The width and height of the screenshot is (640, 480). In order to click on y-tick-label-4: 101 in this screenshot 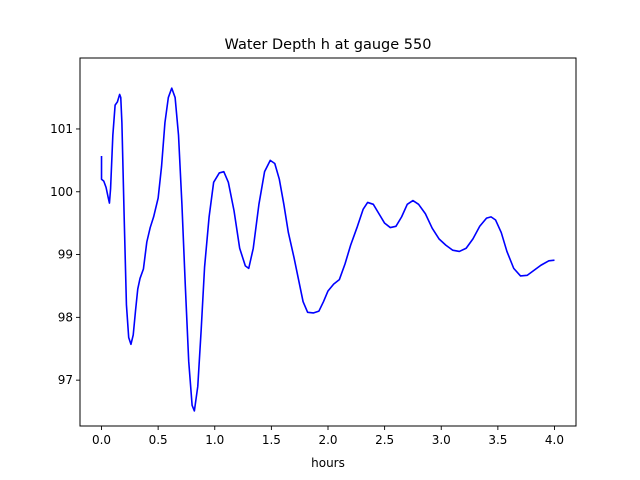, I will do `click(61, 129)`.